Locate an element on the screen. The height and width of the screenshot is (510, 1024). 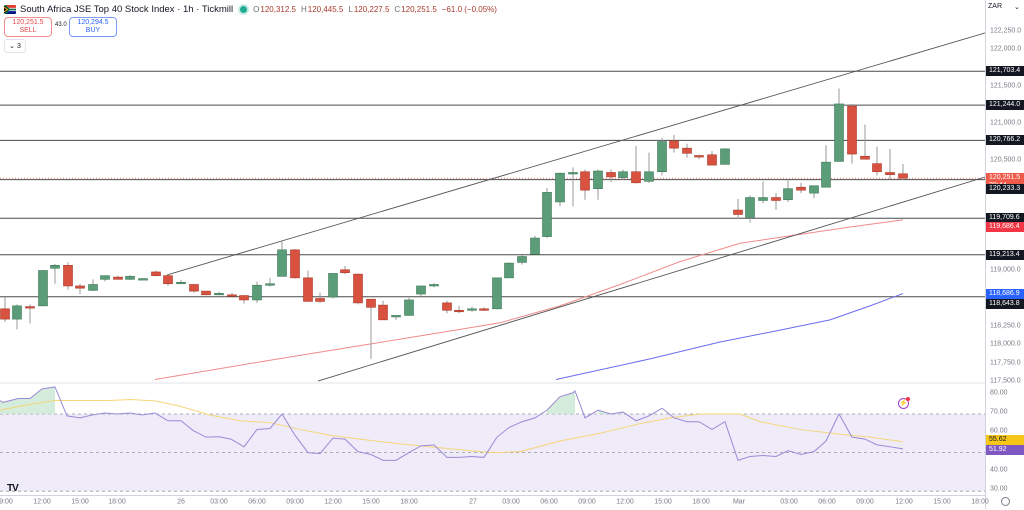
price-level-label: 121,244.0 is located at coordinates (1005, 105).